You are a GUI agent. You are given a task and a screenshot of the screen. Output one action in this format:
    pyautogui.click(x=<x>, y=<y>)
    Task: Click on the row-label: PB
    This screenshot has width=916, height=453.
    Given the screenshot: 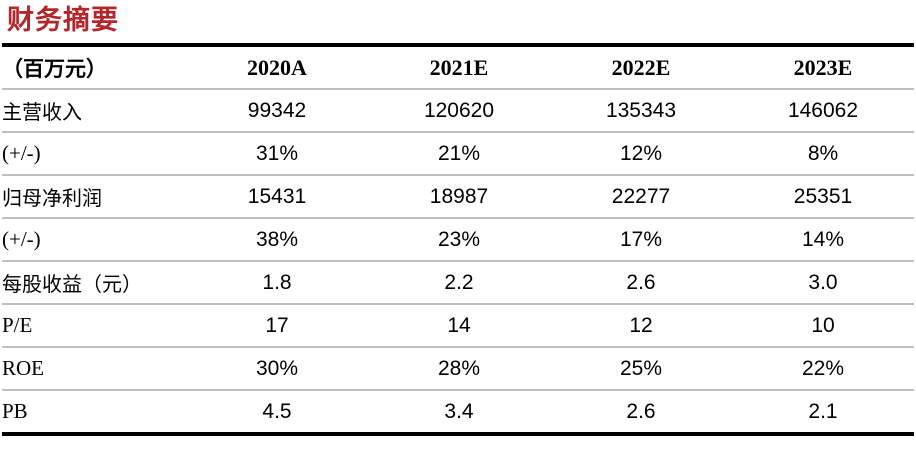 What is the action you would take?
    pyautogui.click(x=15, y=411)
    